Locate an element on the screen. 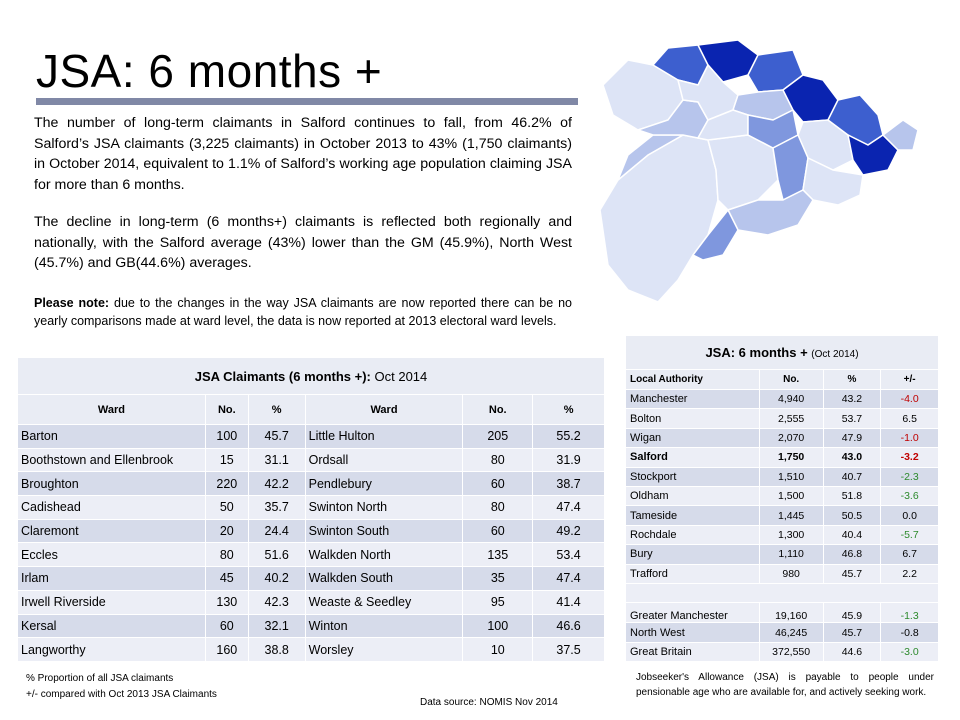 This screenshot has height=720, width=960. la-name: Greater Manchester is located at coordinates (692, 612).